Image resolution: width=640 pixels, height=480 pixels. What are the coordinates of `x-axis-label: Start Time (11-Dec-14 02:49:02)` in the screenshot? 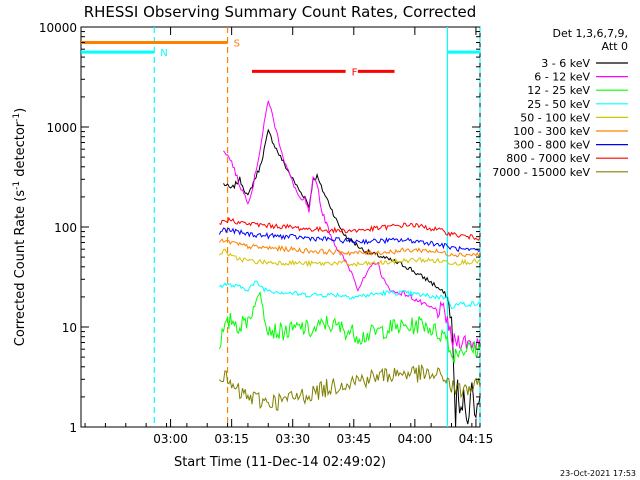 It's located at (280, 462).